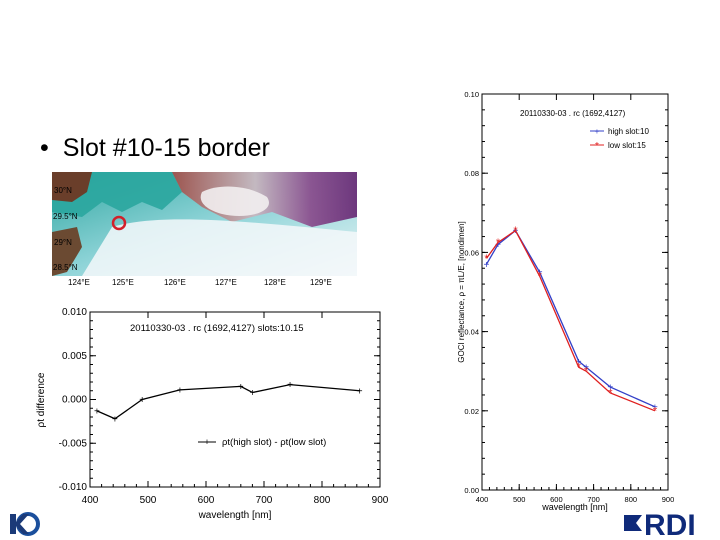 This screenshot has width=720, height=540. I want to click on lon-label-129: 129°E, so click(321, 282).